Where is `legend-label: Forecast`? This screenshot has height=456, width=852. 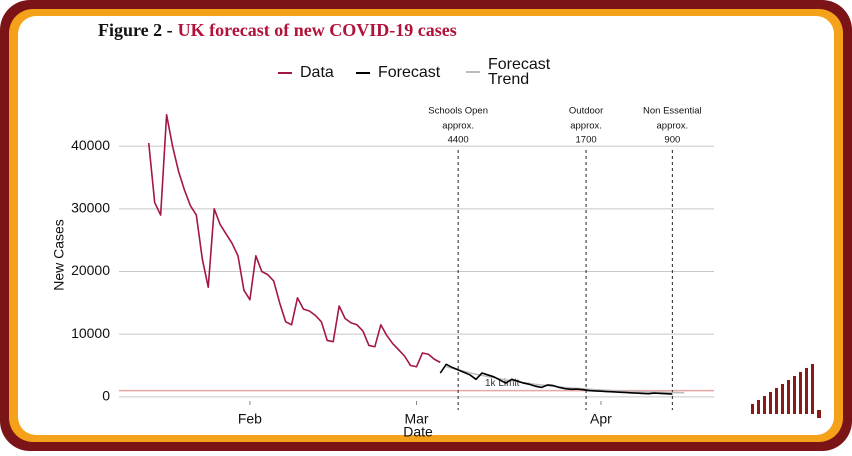
legend-label: Forecast is located at coordinates (409, 72).